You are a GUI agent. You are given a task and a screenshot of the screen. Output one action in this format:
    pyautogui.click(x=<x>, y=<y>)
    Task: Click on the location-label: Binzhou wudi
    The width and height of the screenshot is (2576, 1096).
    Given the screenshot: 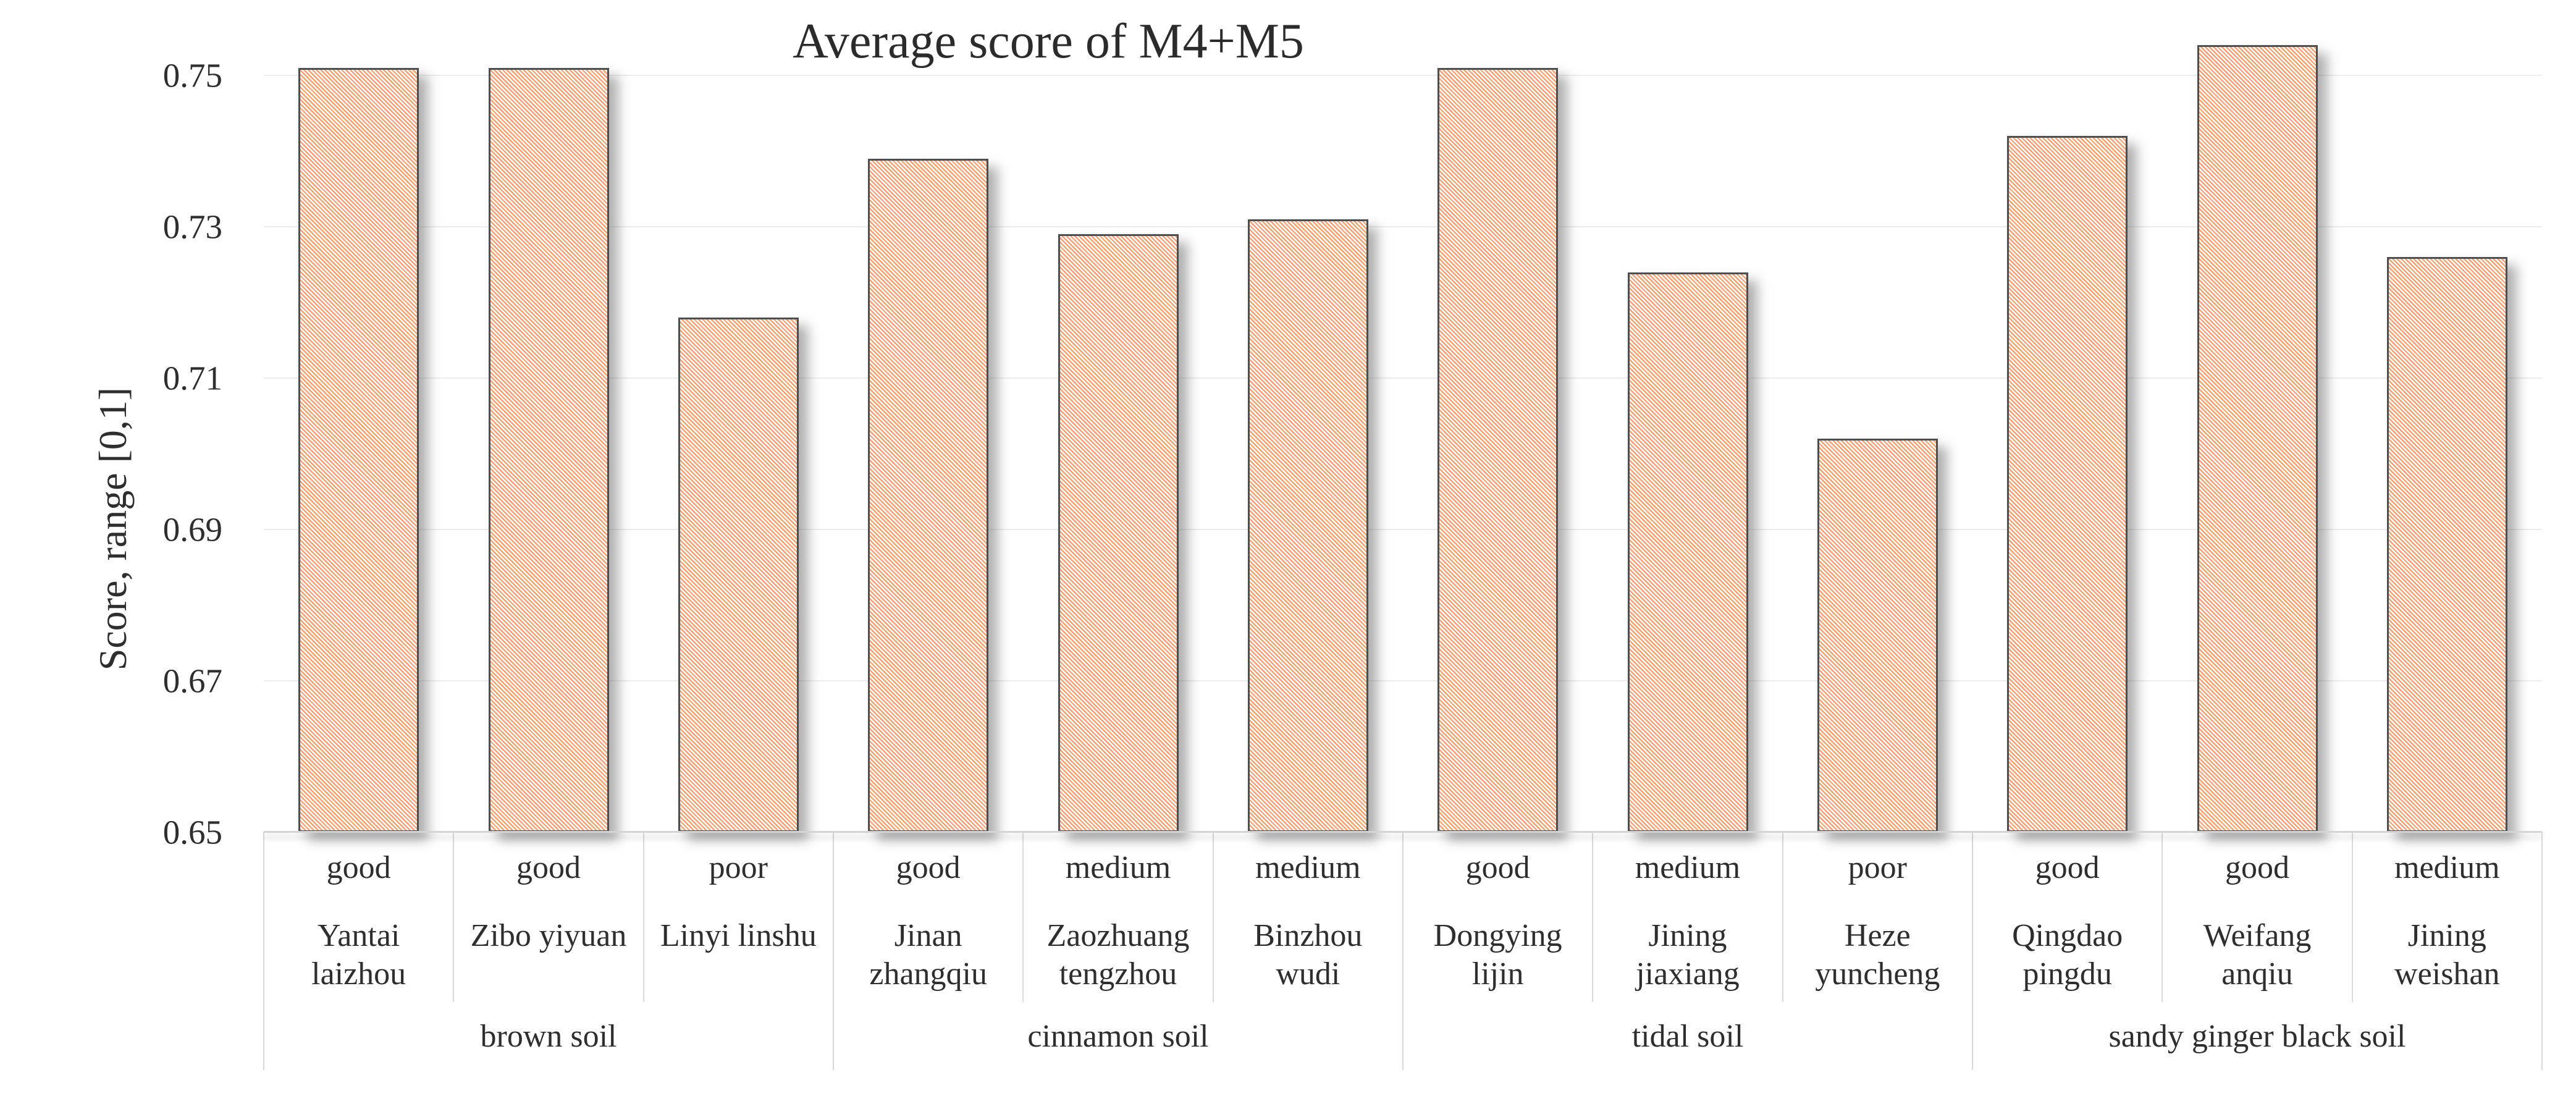 What is the action you would take?
    pyautogui.click(x=1308, y=955)
    